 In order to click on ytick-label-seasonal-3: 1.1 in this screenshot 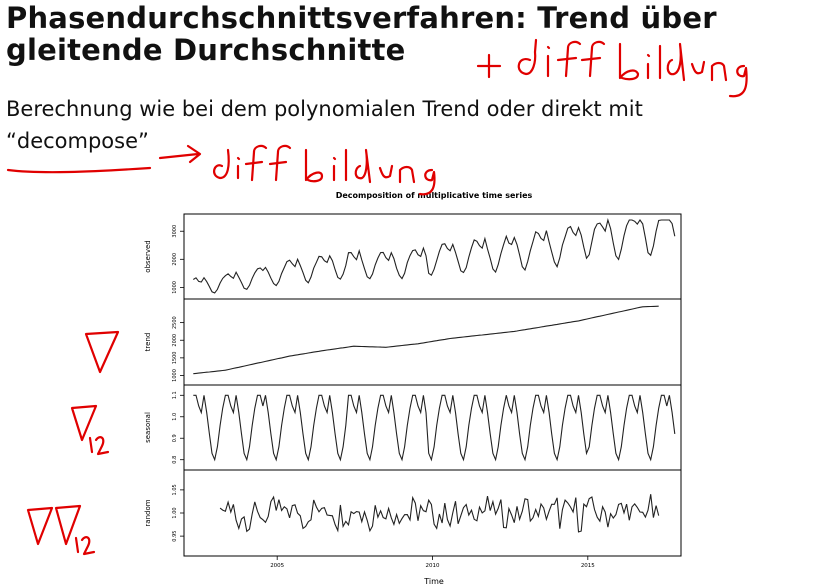, I will do `click(175, 395)`.